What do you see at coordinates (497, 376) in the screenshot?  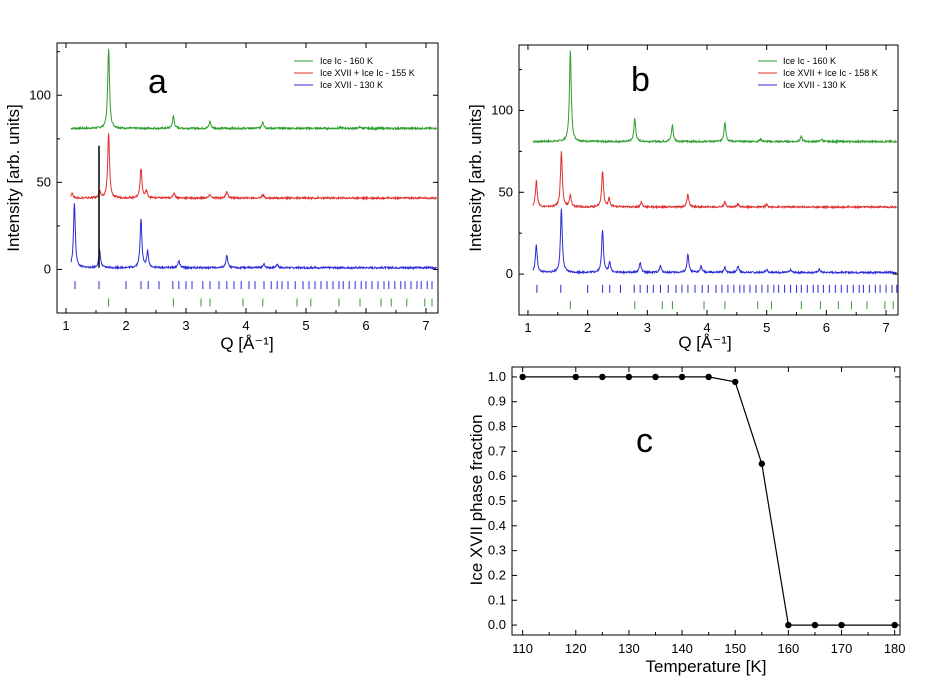 I see `y-tick-label: 1.0` at bounding box center [497, 376].